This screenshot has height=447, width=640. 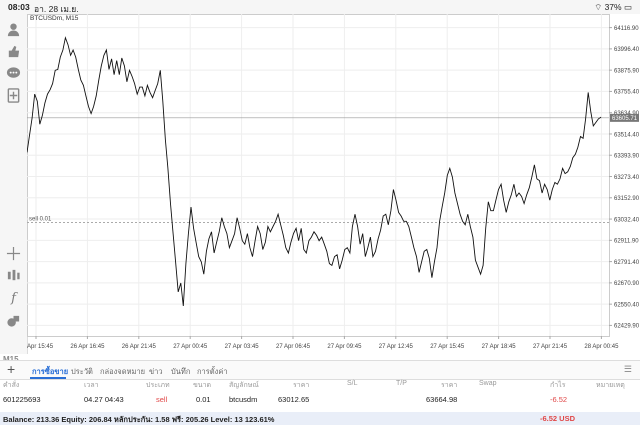 I want to click on tab-trade: การซื้อขาย, so click(x=50, y=371).